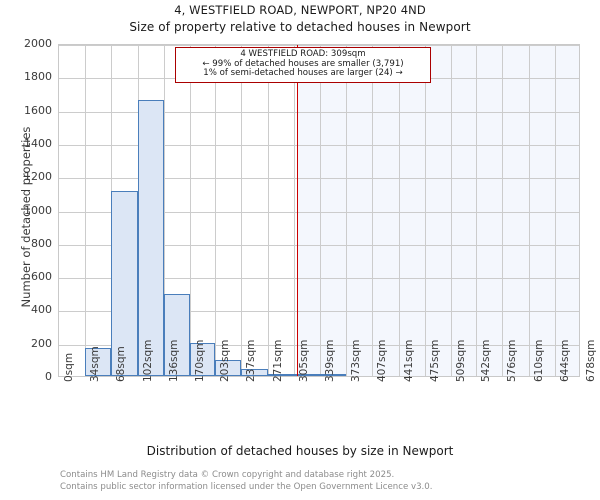 This screenshot has height=500, width=600. What do you see at coordinates (330, 360) in the screenshot?
I see `x-axis-tick-label: 339sqm` at bounding box center [330, 360].